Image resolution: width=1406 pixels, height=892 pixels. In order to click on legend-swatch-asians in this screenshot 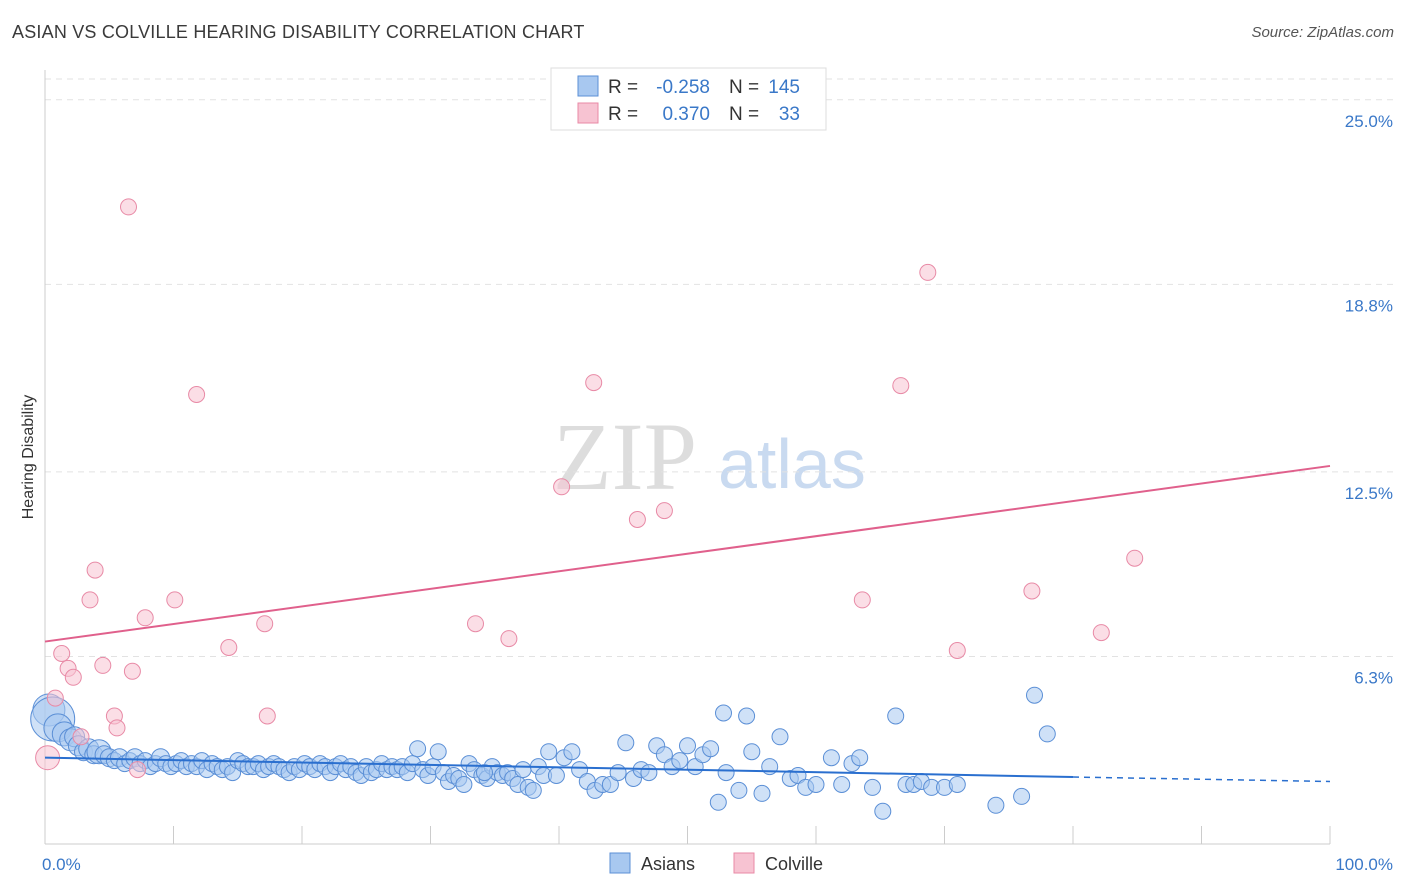, I will do `click(588, 86)`.